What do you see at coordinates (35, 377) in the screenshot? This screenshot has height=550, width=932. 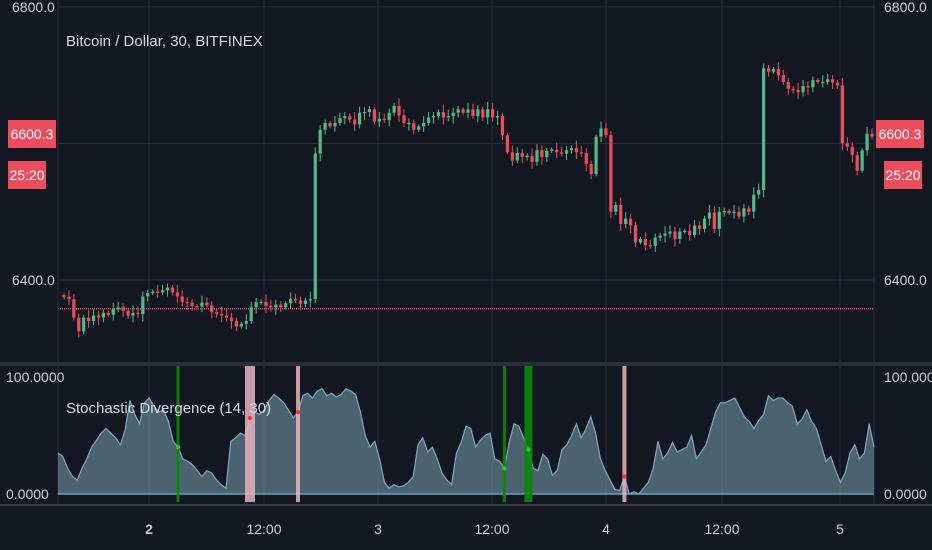 I see `osc-tick-left-1: 100.0000` at bounding box center [35, 377].